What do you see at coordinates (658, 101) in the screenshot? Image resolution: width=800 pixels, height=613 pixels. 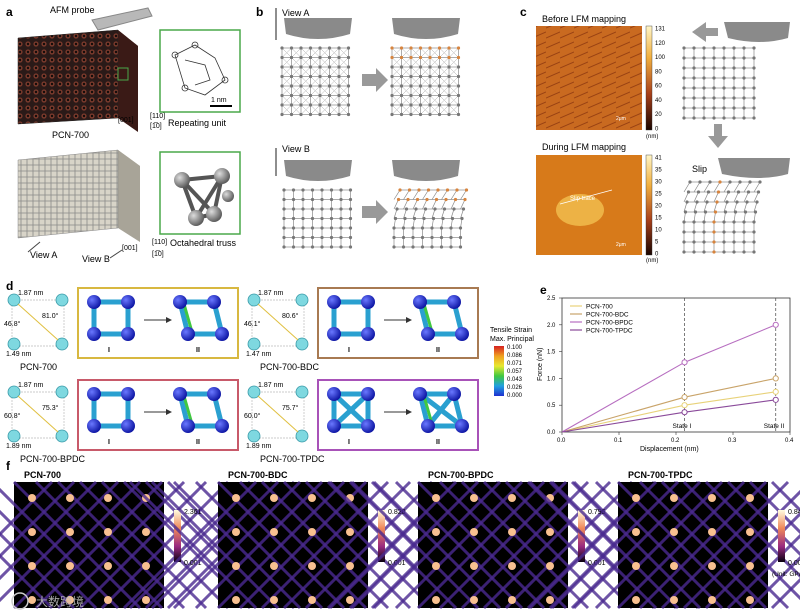 I see `scale-tick-label: 40` at bounding box center [658, 101].